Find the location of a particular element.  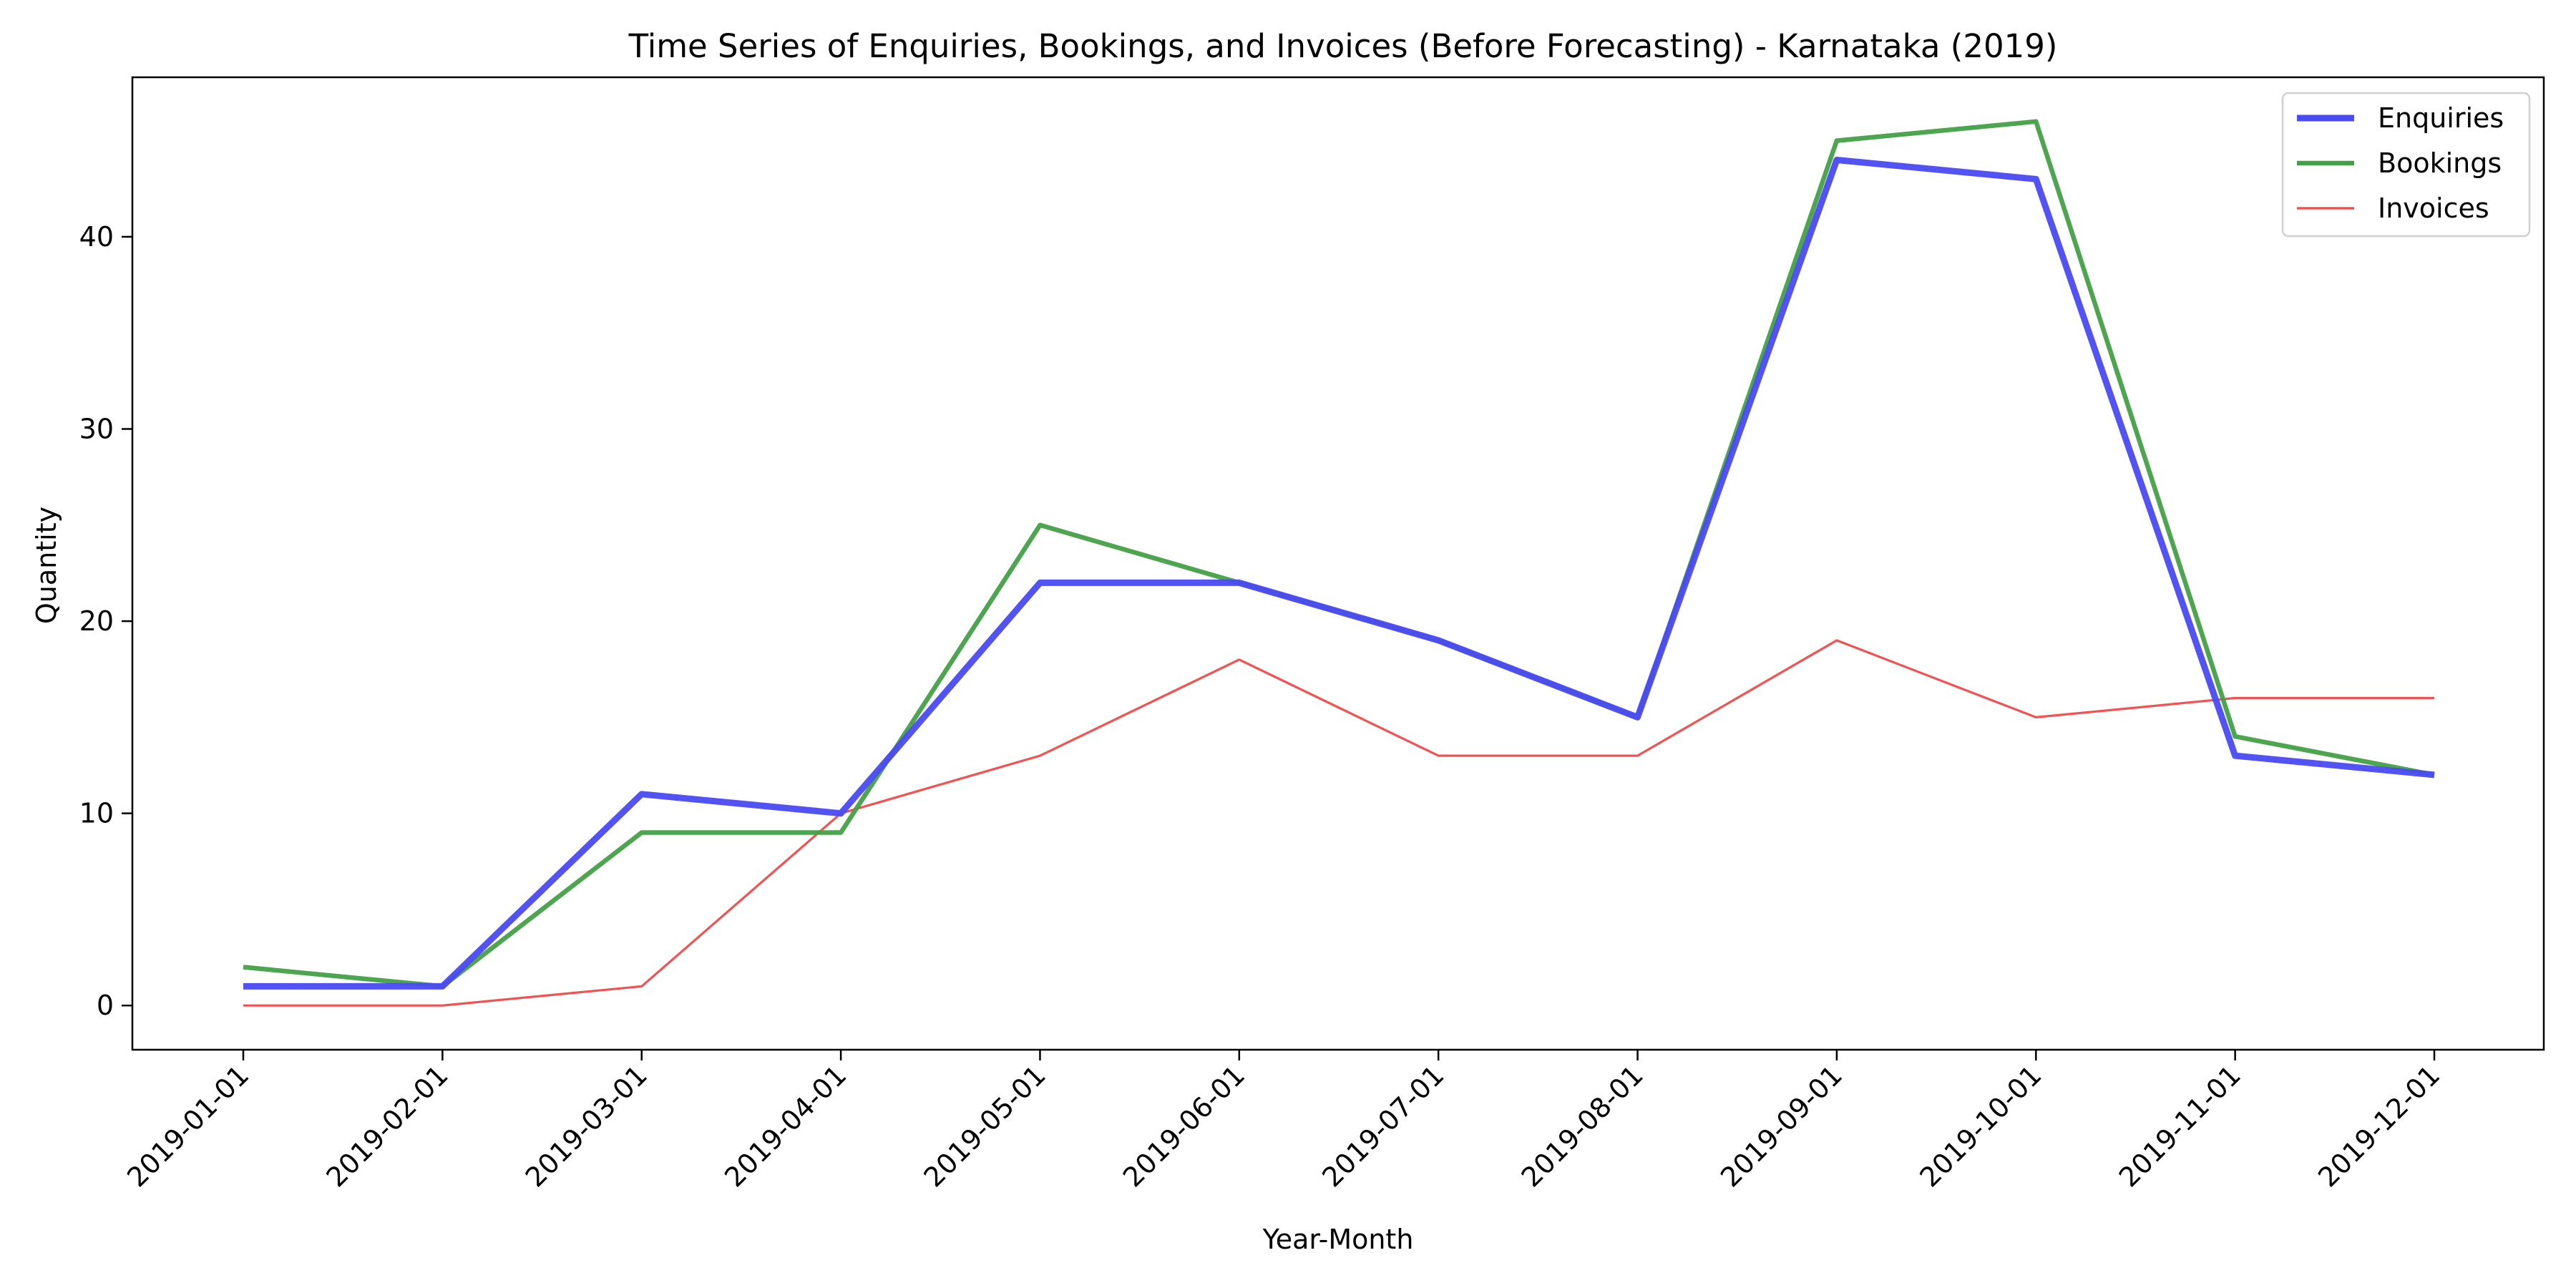

legend: Enquiries Bookings Invoices is located at coordinates (2406, 165).